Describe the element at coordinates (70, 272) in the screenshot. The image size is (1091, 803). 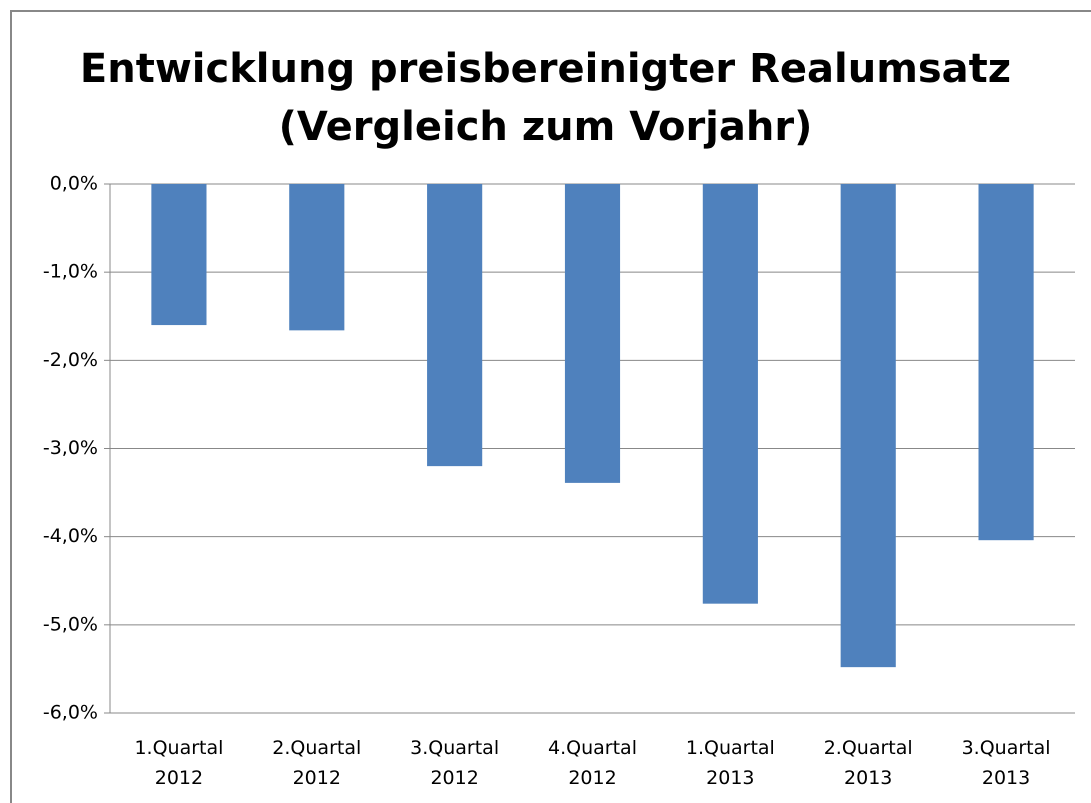
I see `y-tick-label: -1,0%` at that location.